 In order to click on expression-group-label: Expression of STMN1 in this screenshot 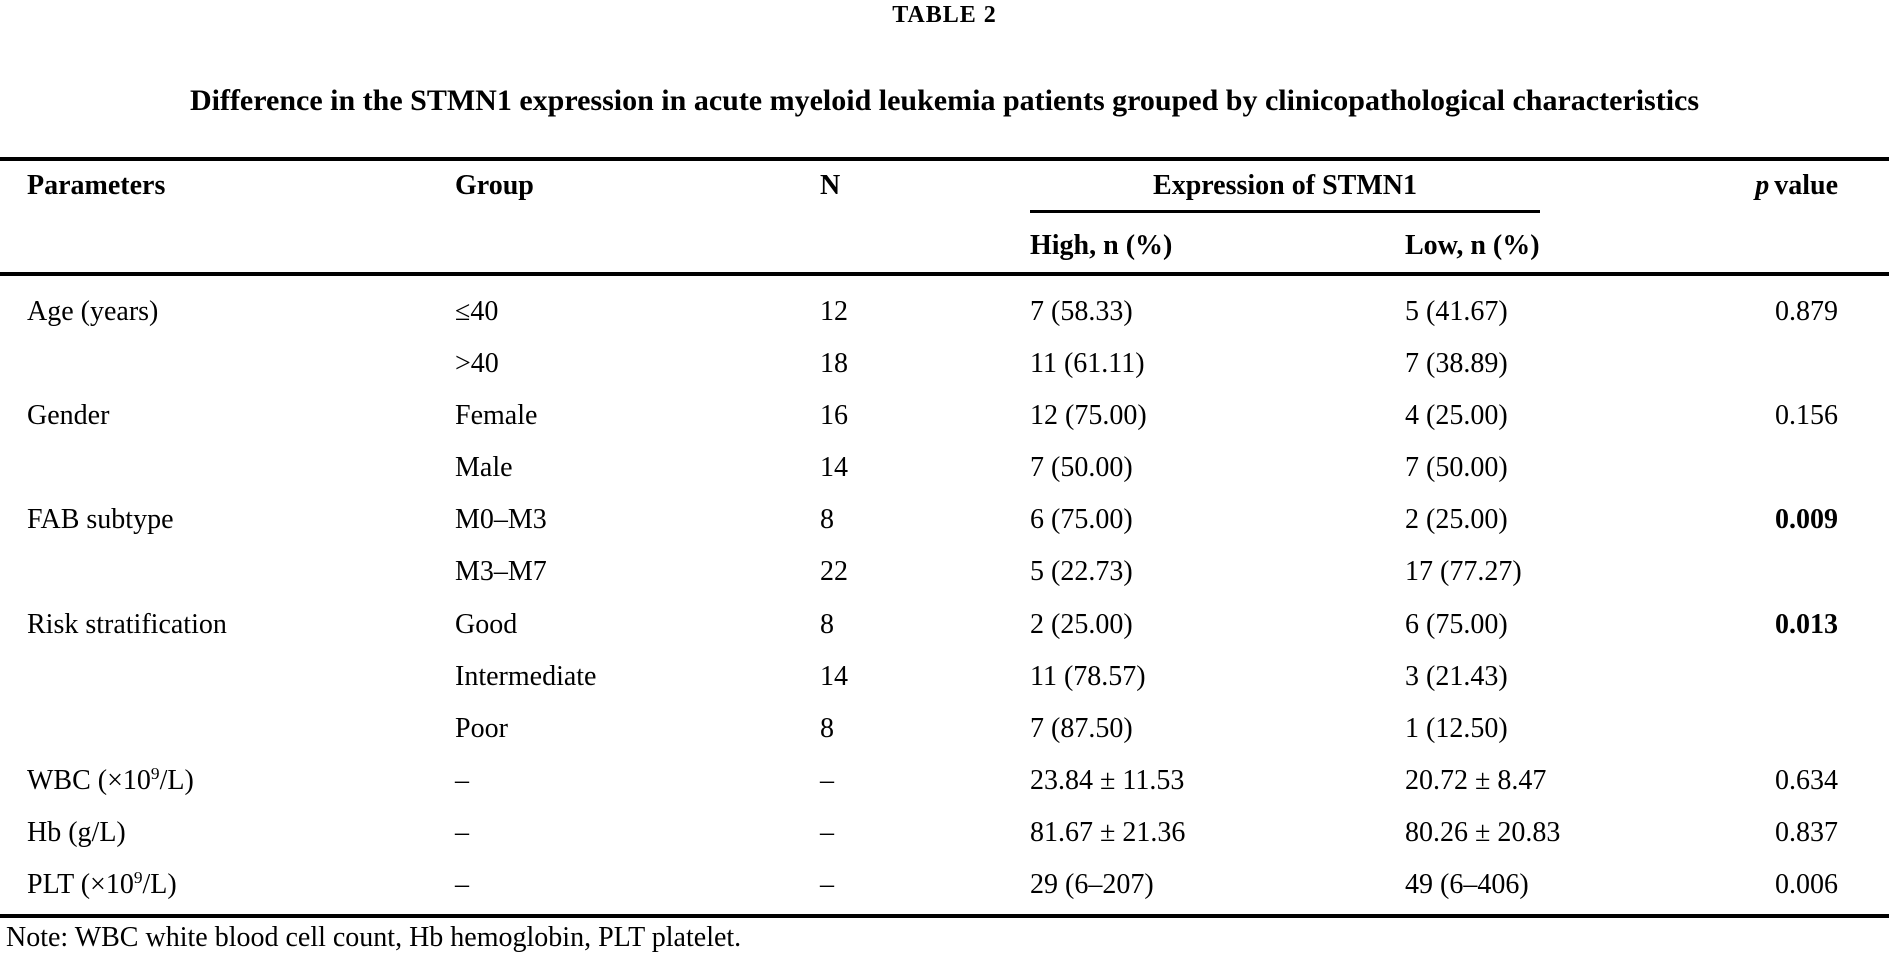, I will do `click(1285, 185)`.